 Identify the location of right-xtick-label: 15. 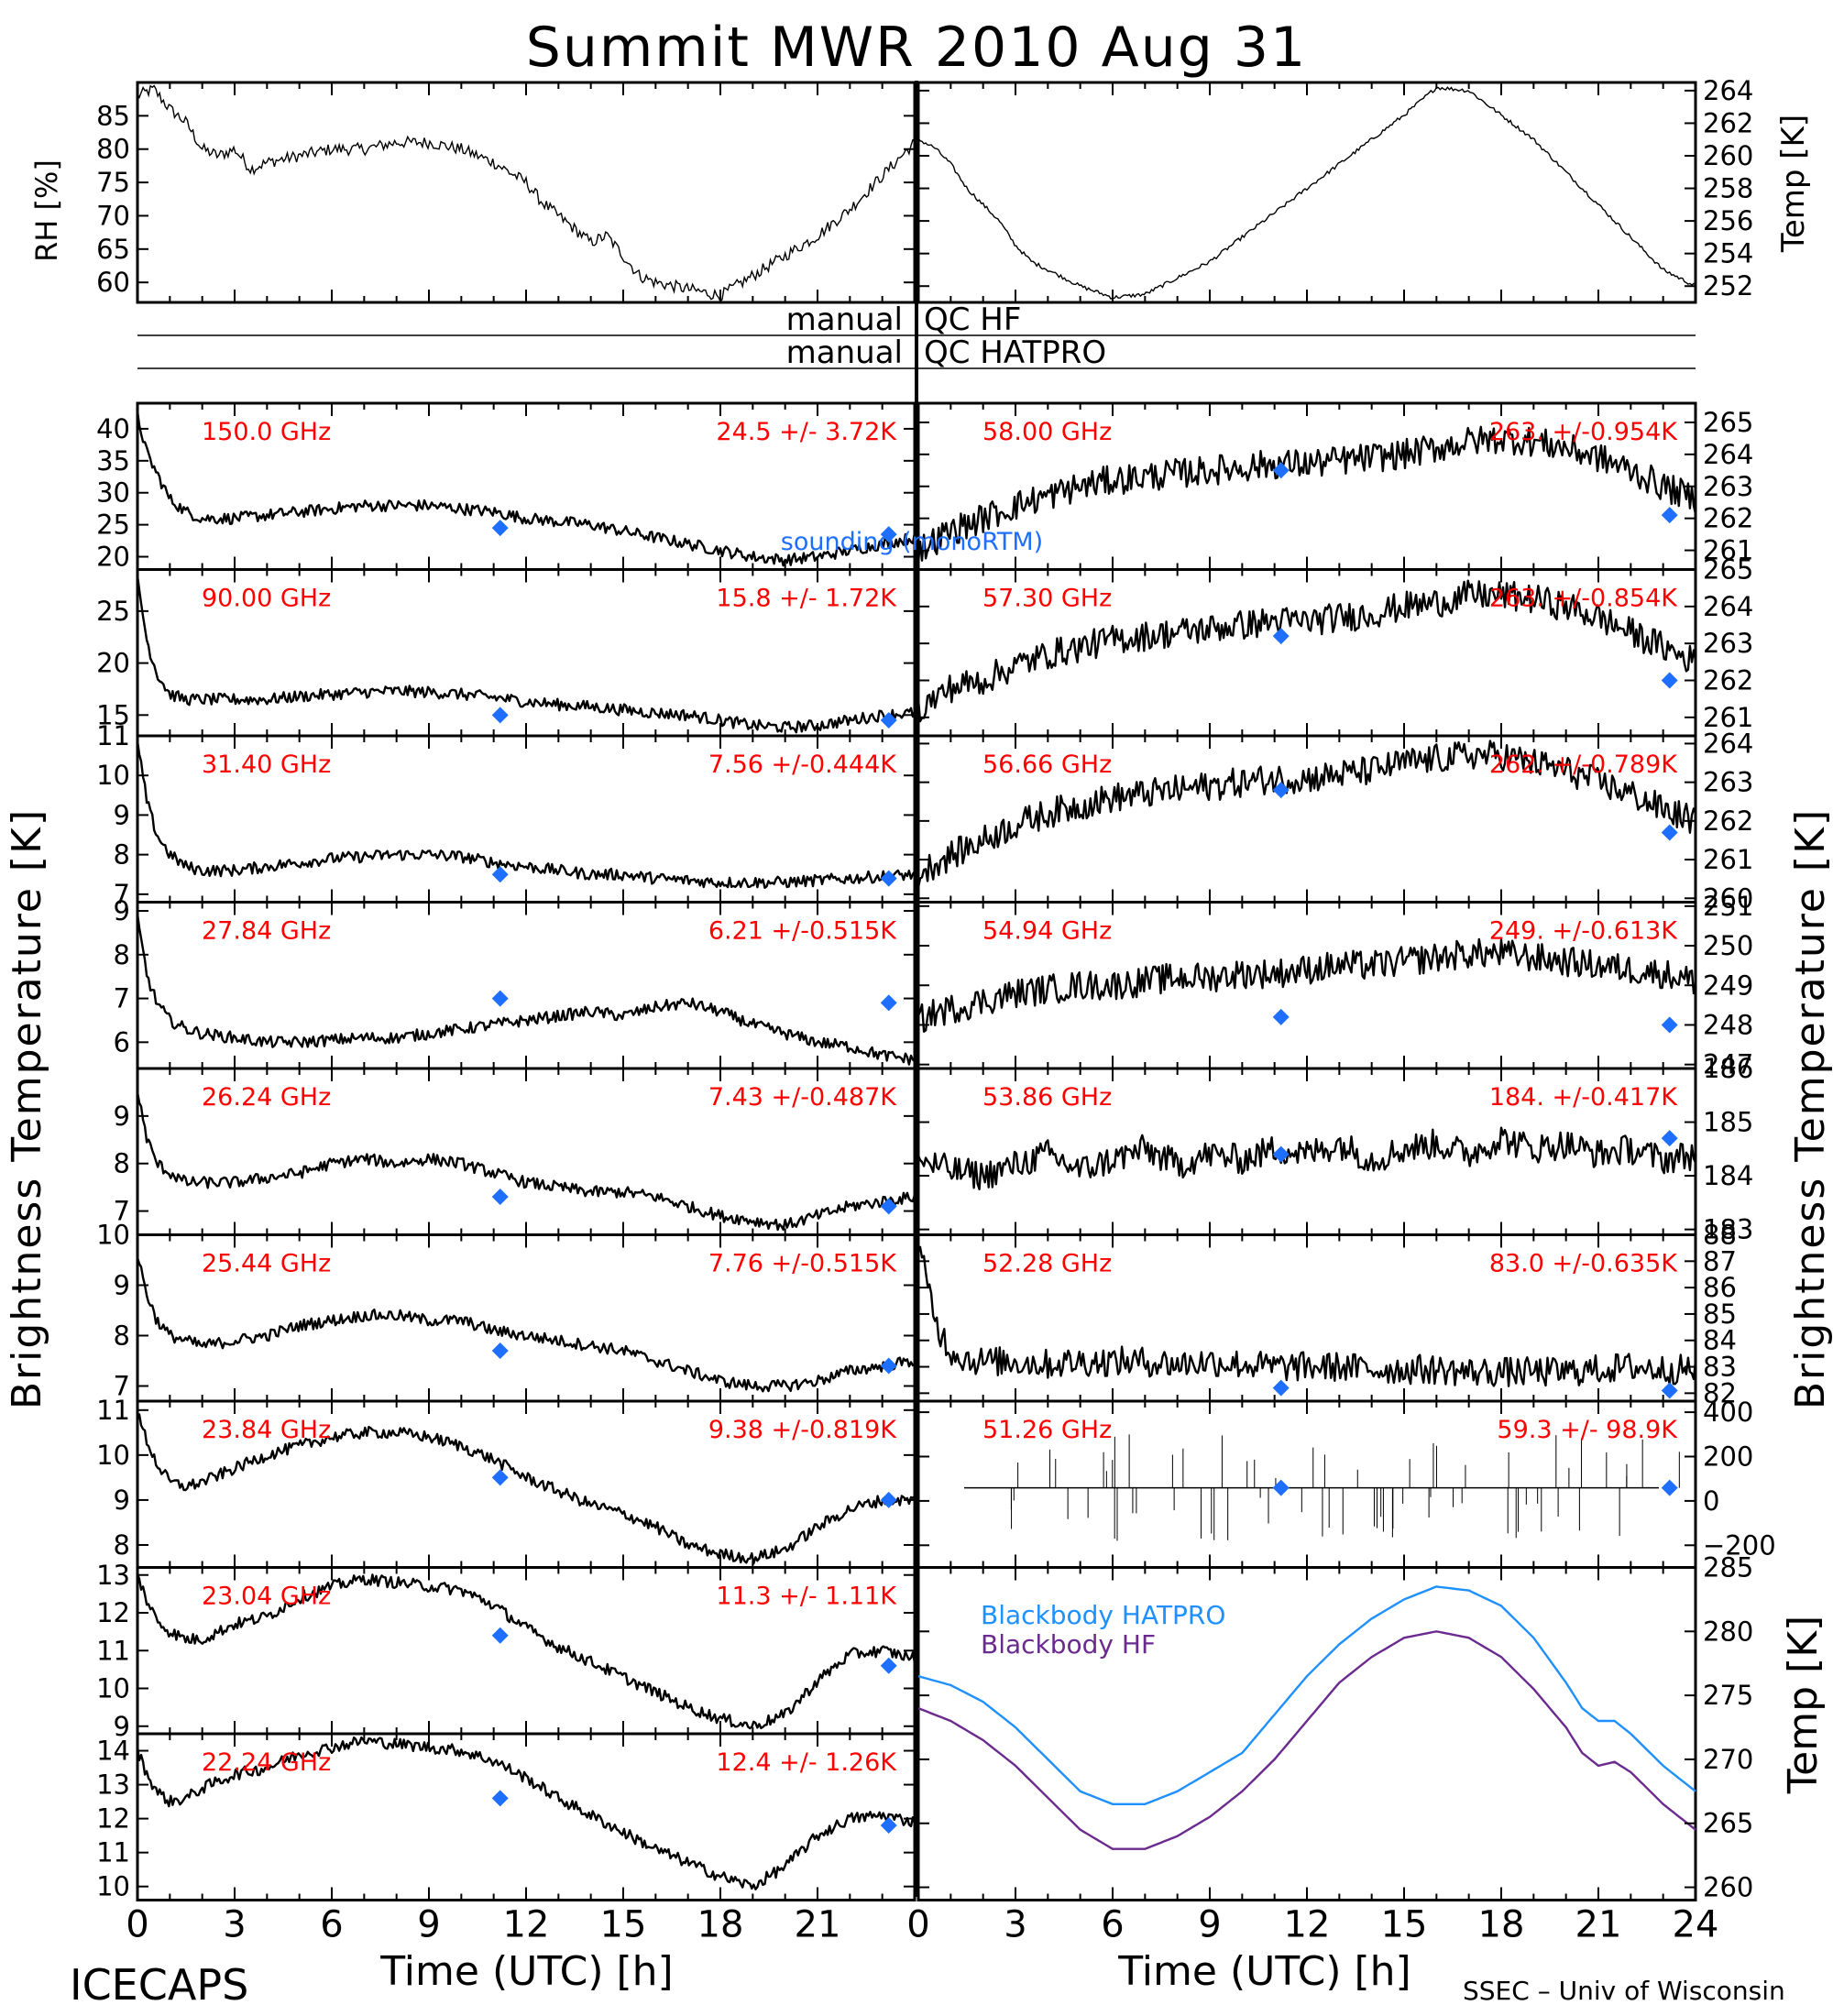
(1404, 1925).